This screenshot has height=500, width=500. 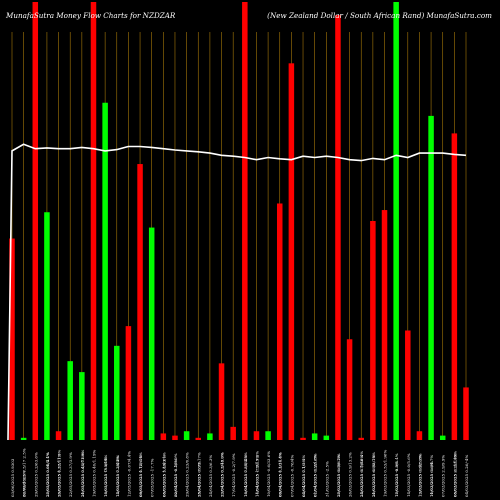 I want to click on tick-label: 11/03/2025 -0.6%, so click(x=431, y=479).